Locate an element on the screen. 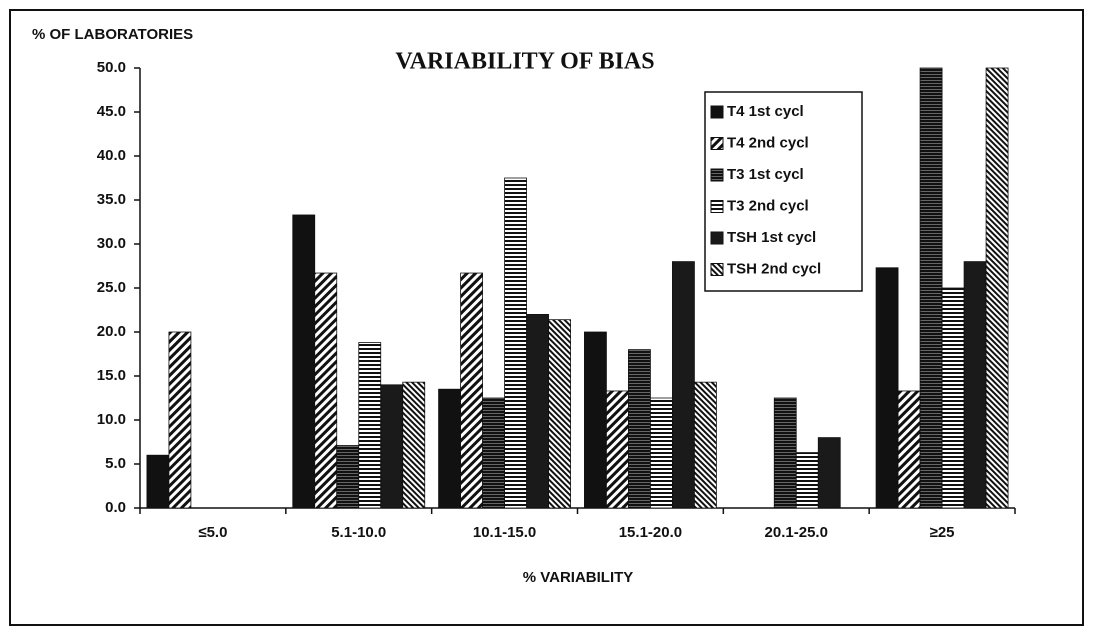 The height and width of the screenshot is (634, 1093). x-tick-label: 10.1-15.0 is located at coordinates (504, 532).